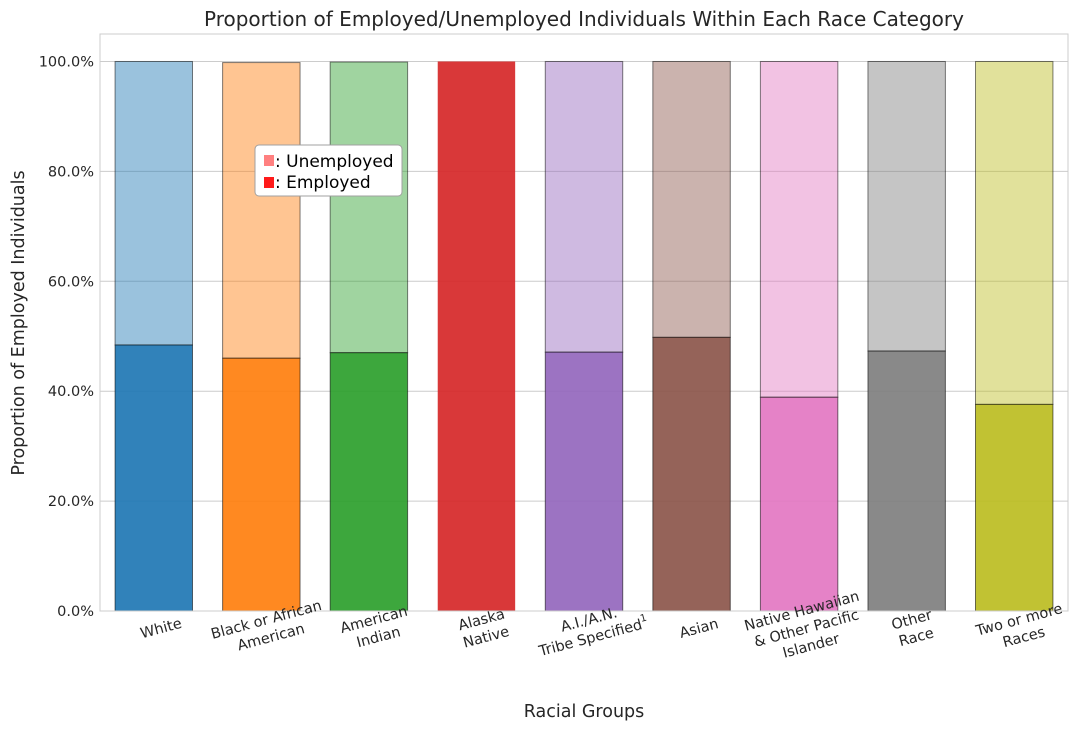 This screenshot has height=729, width=1078. Describe the element at coordinates (71, 282) in the screenshot. I see `y-tick-label: 60.0%` at that location.